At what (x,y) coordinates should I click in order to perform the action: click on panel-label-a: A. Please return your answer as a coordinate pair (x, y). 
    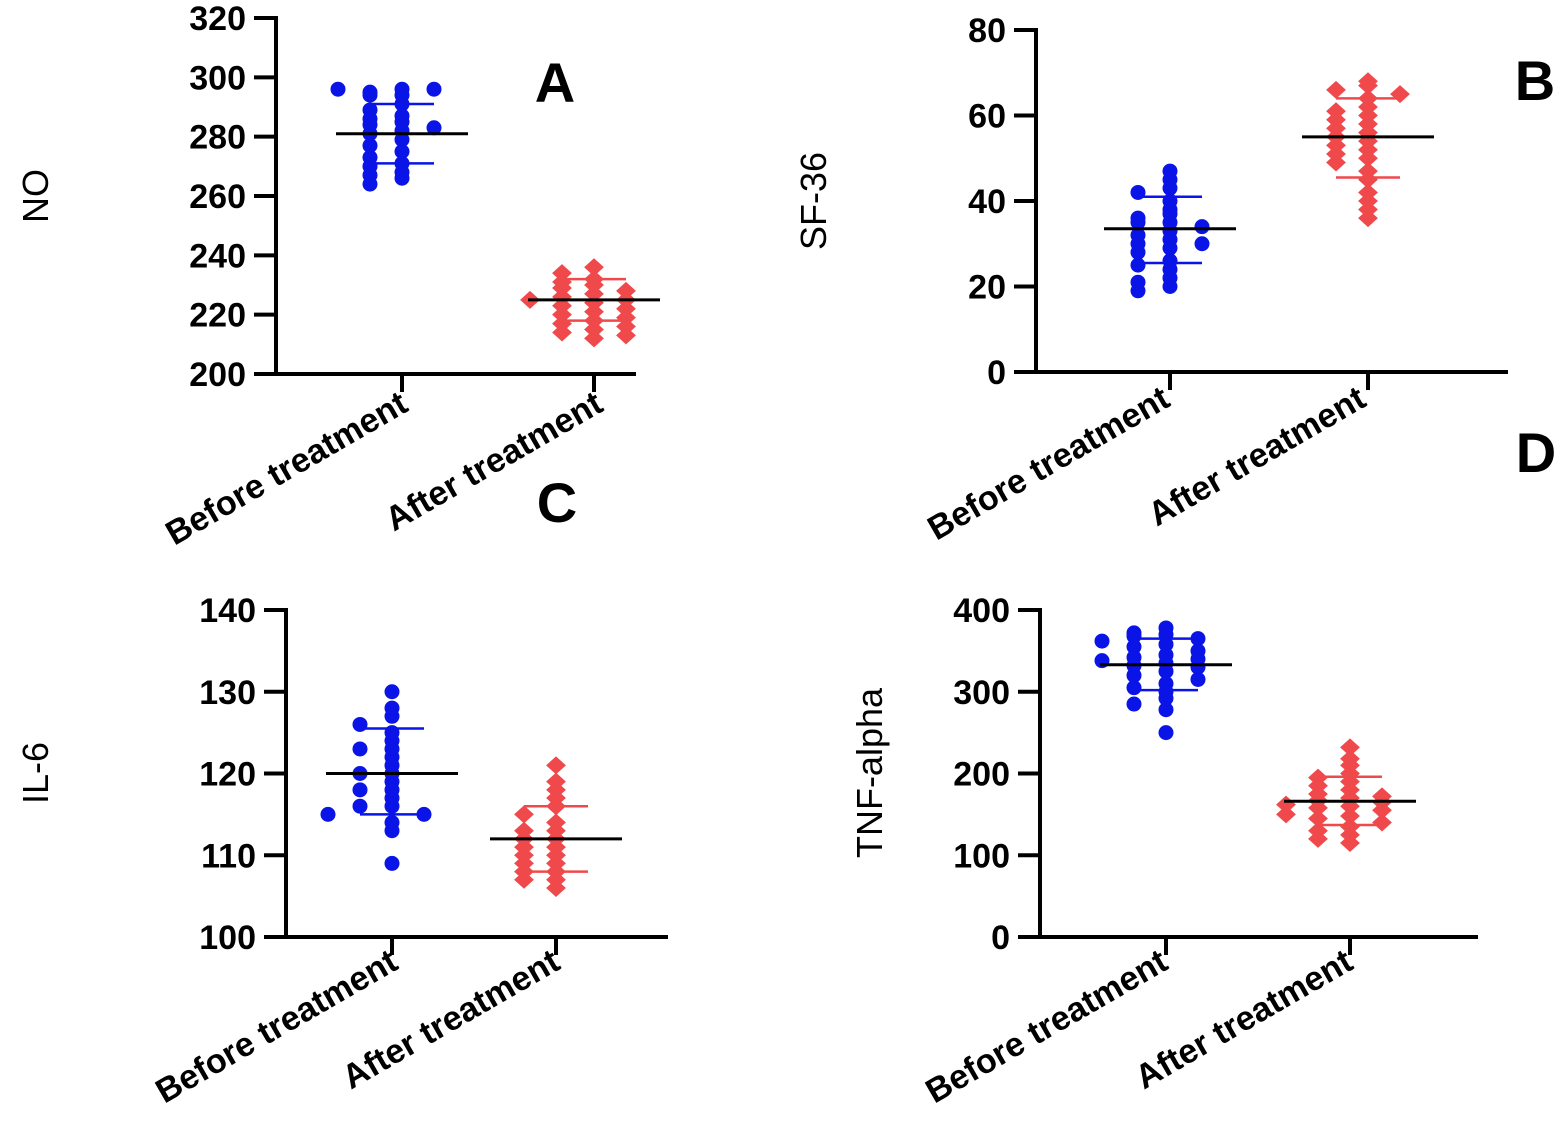
    Looking at the image, I should click on (555, 82).